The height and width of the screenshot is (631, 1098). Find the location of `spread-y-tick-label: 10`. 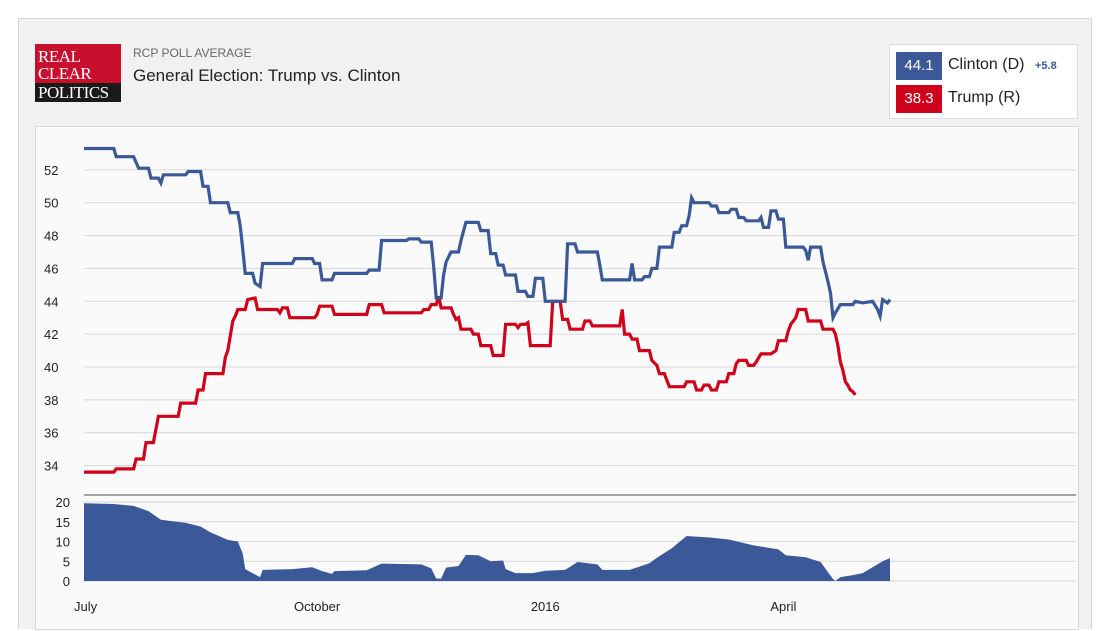

spread-y-tick-label: 10 is located at coordinates (63, 542).